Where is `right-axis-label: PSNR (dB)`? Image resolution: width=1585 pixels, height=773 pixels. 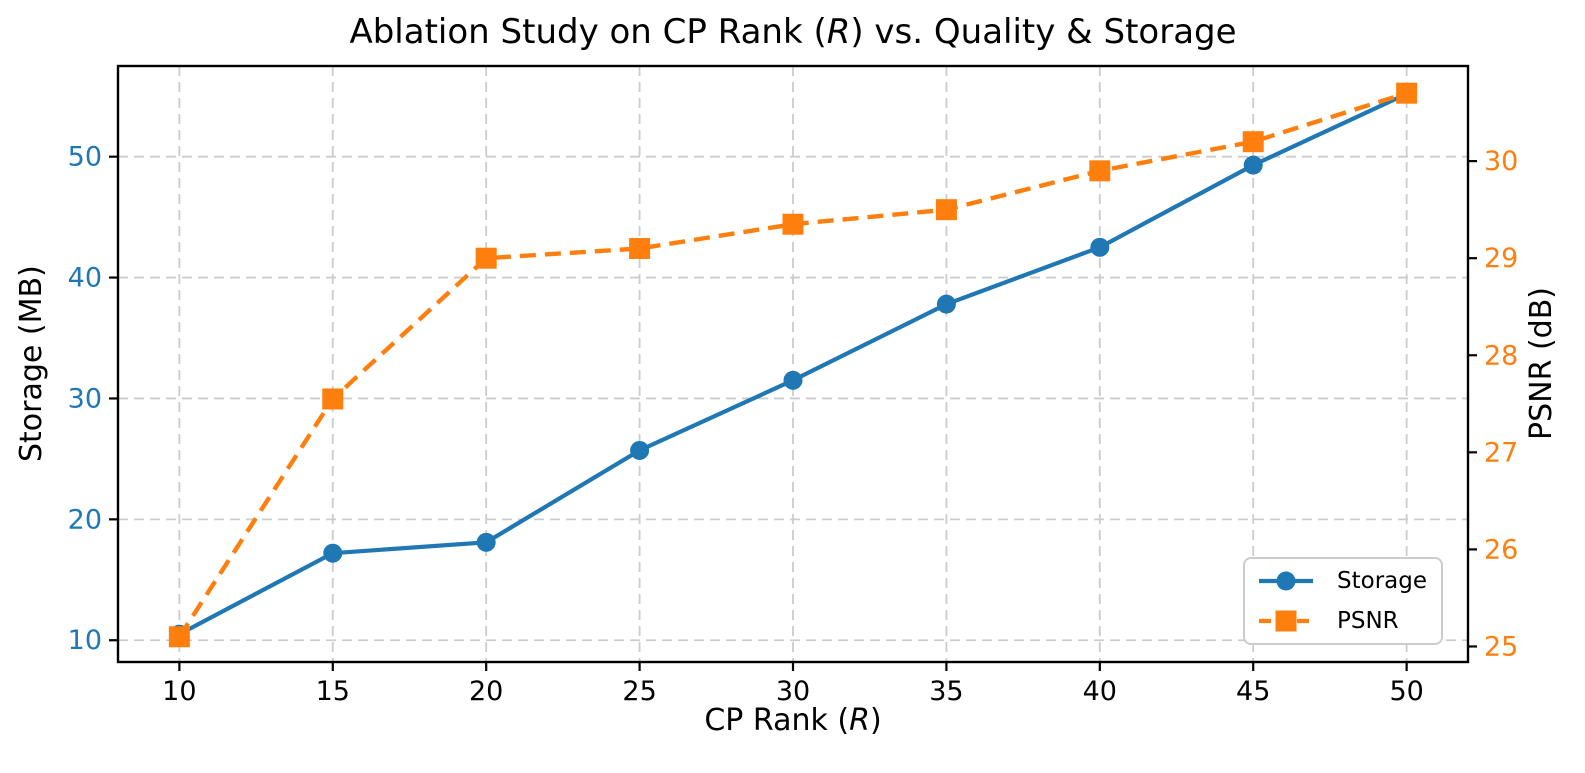 right-axis-label: PSNR (dB) is located at coordinates (1541, 364).